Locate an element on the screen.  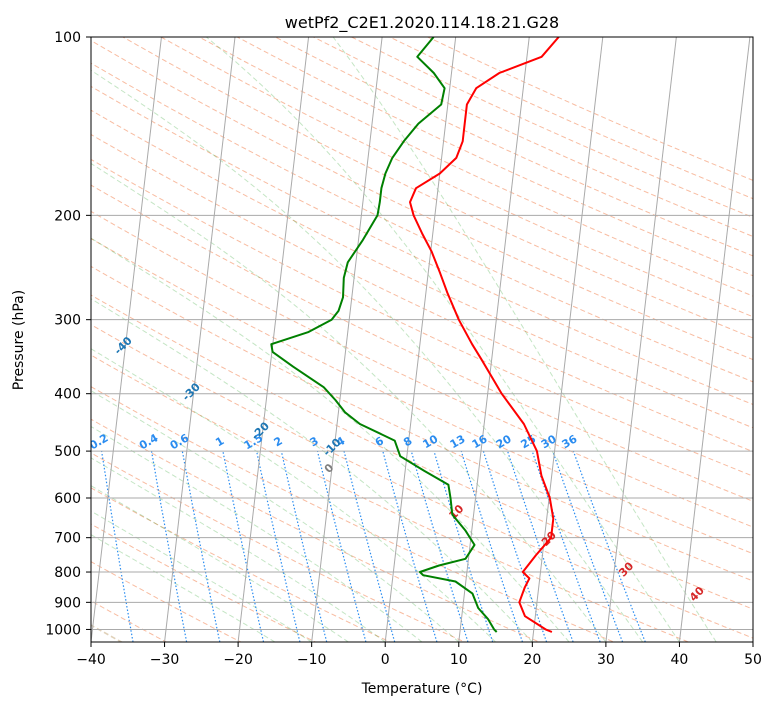
mixing-ratio-label: 13 is located at coordinates (458, 441).